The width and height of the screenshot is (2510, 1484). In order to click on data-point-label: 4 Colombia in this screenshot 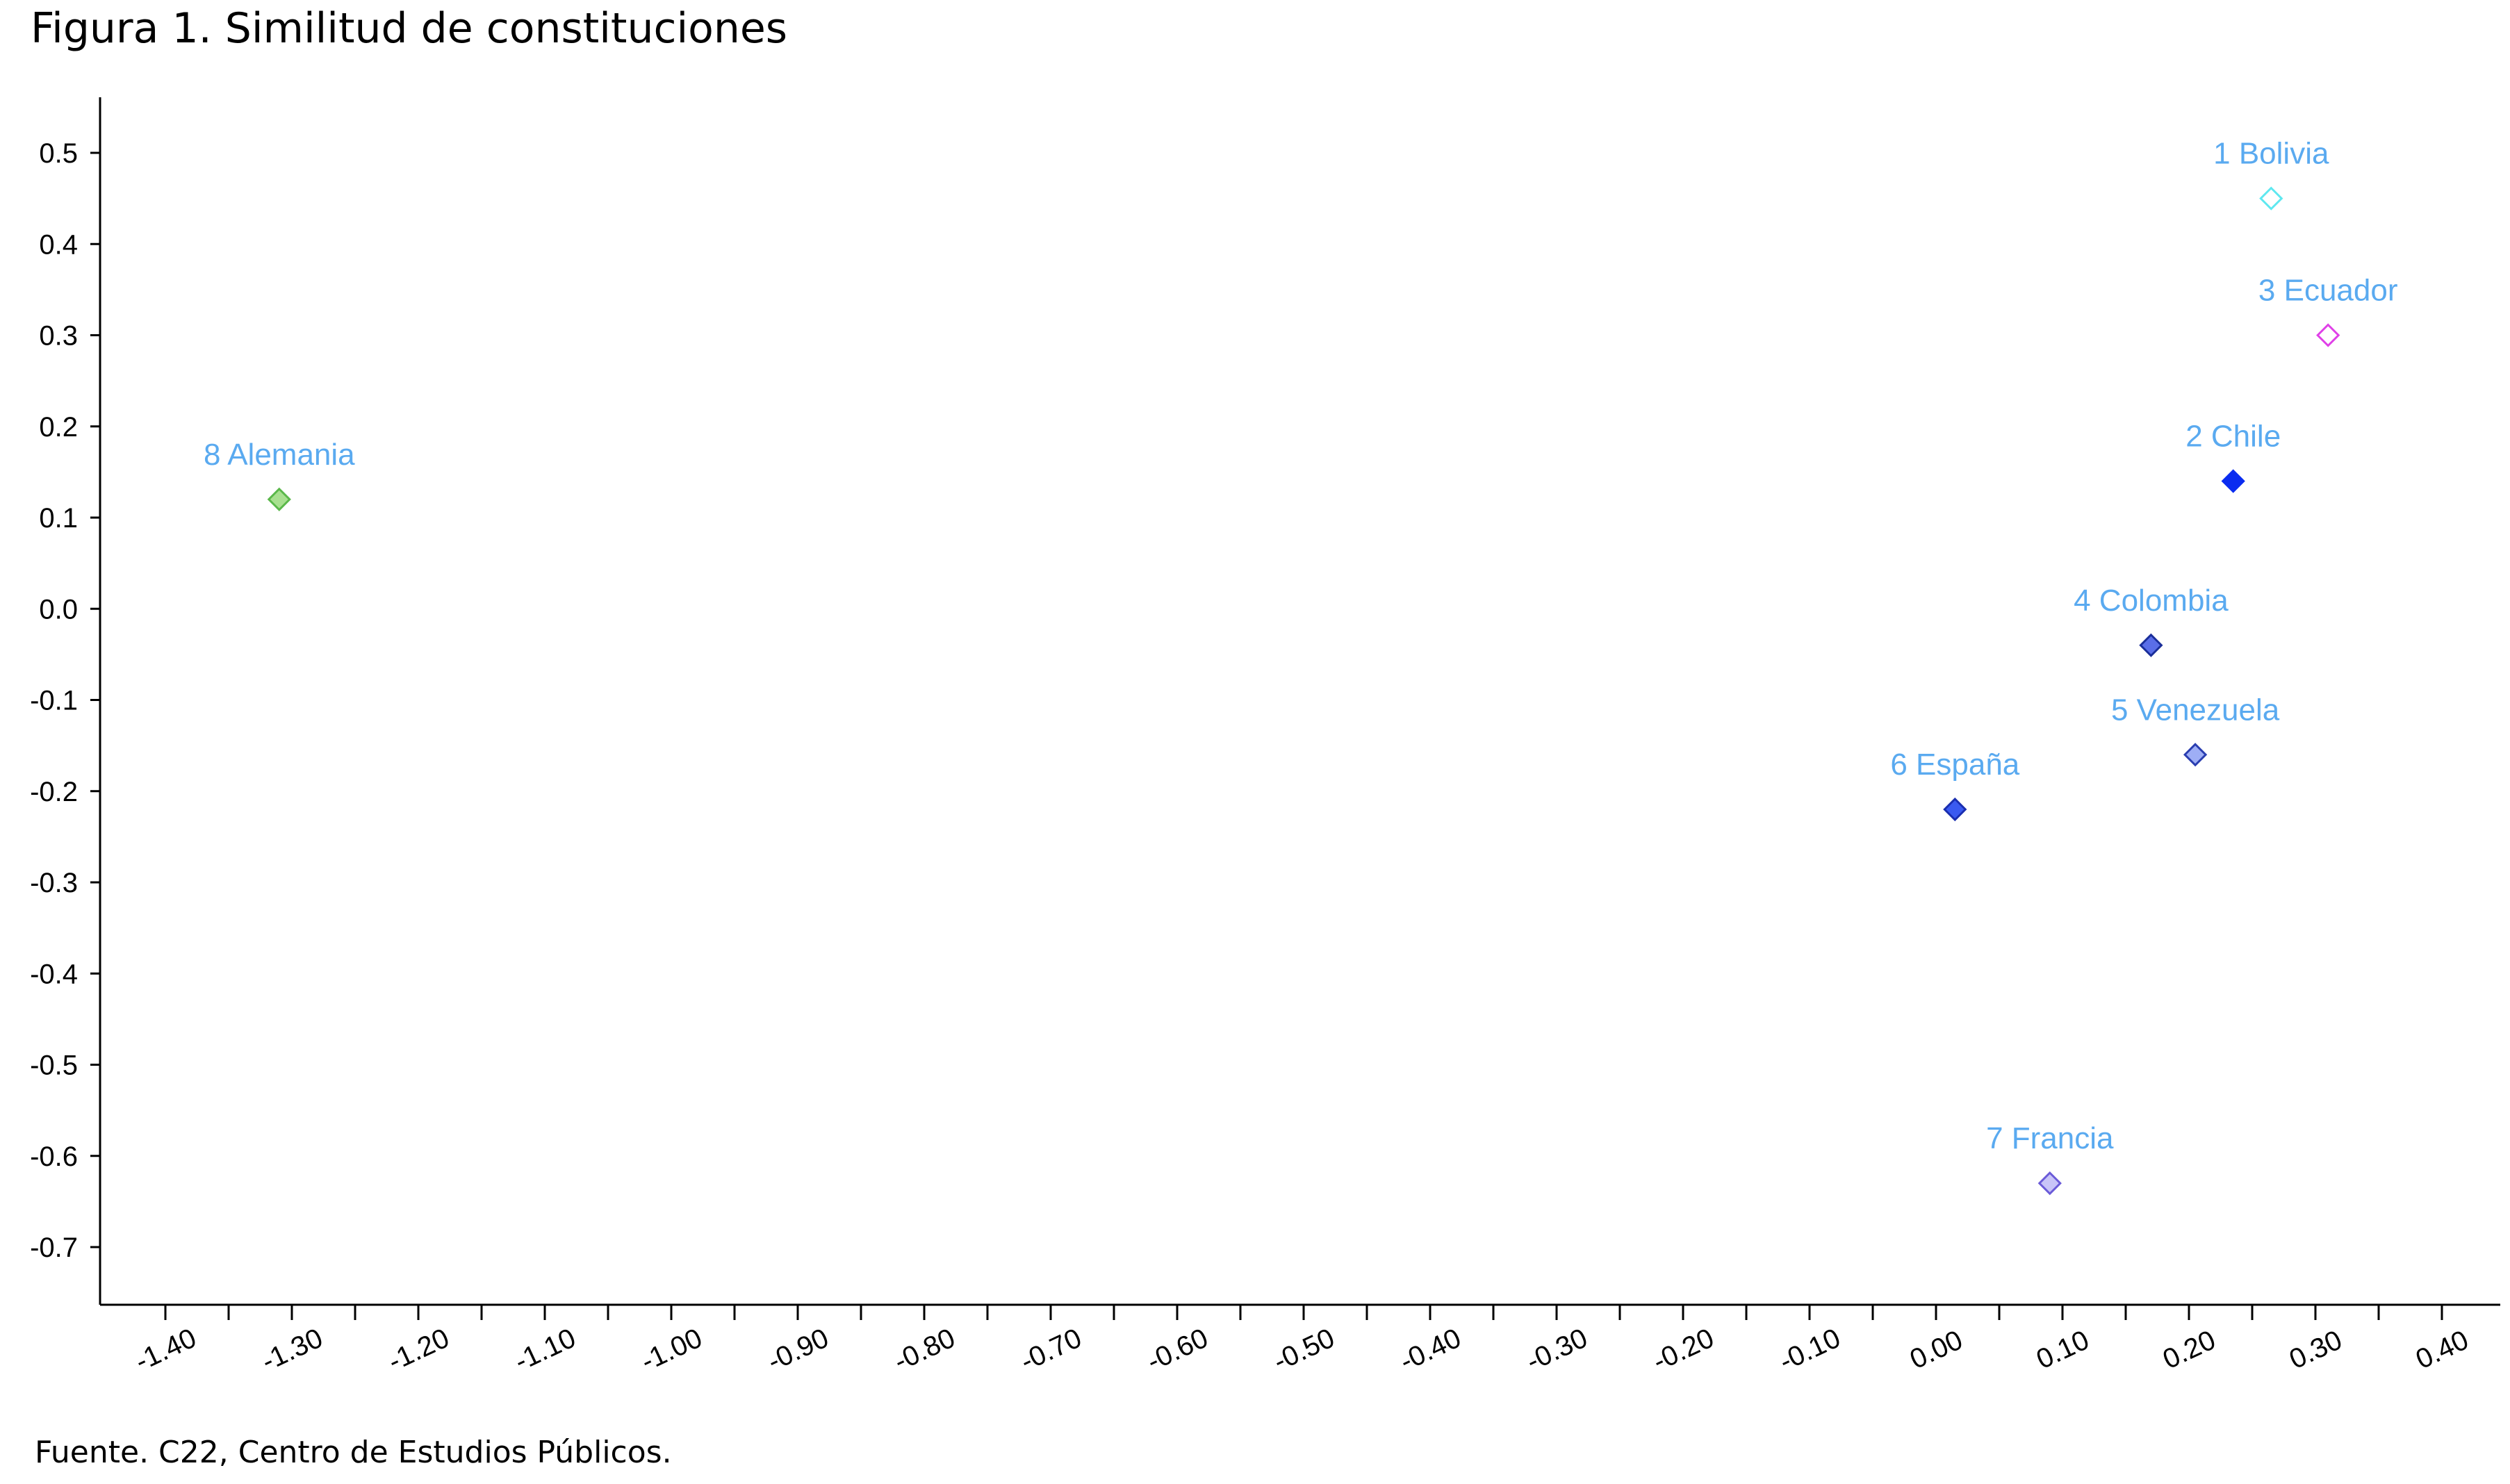, I will do `click(2151, 601)`.